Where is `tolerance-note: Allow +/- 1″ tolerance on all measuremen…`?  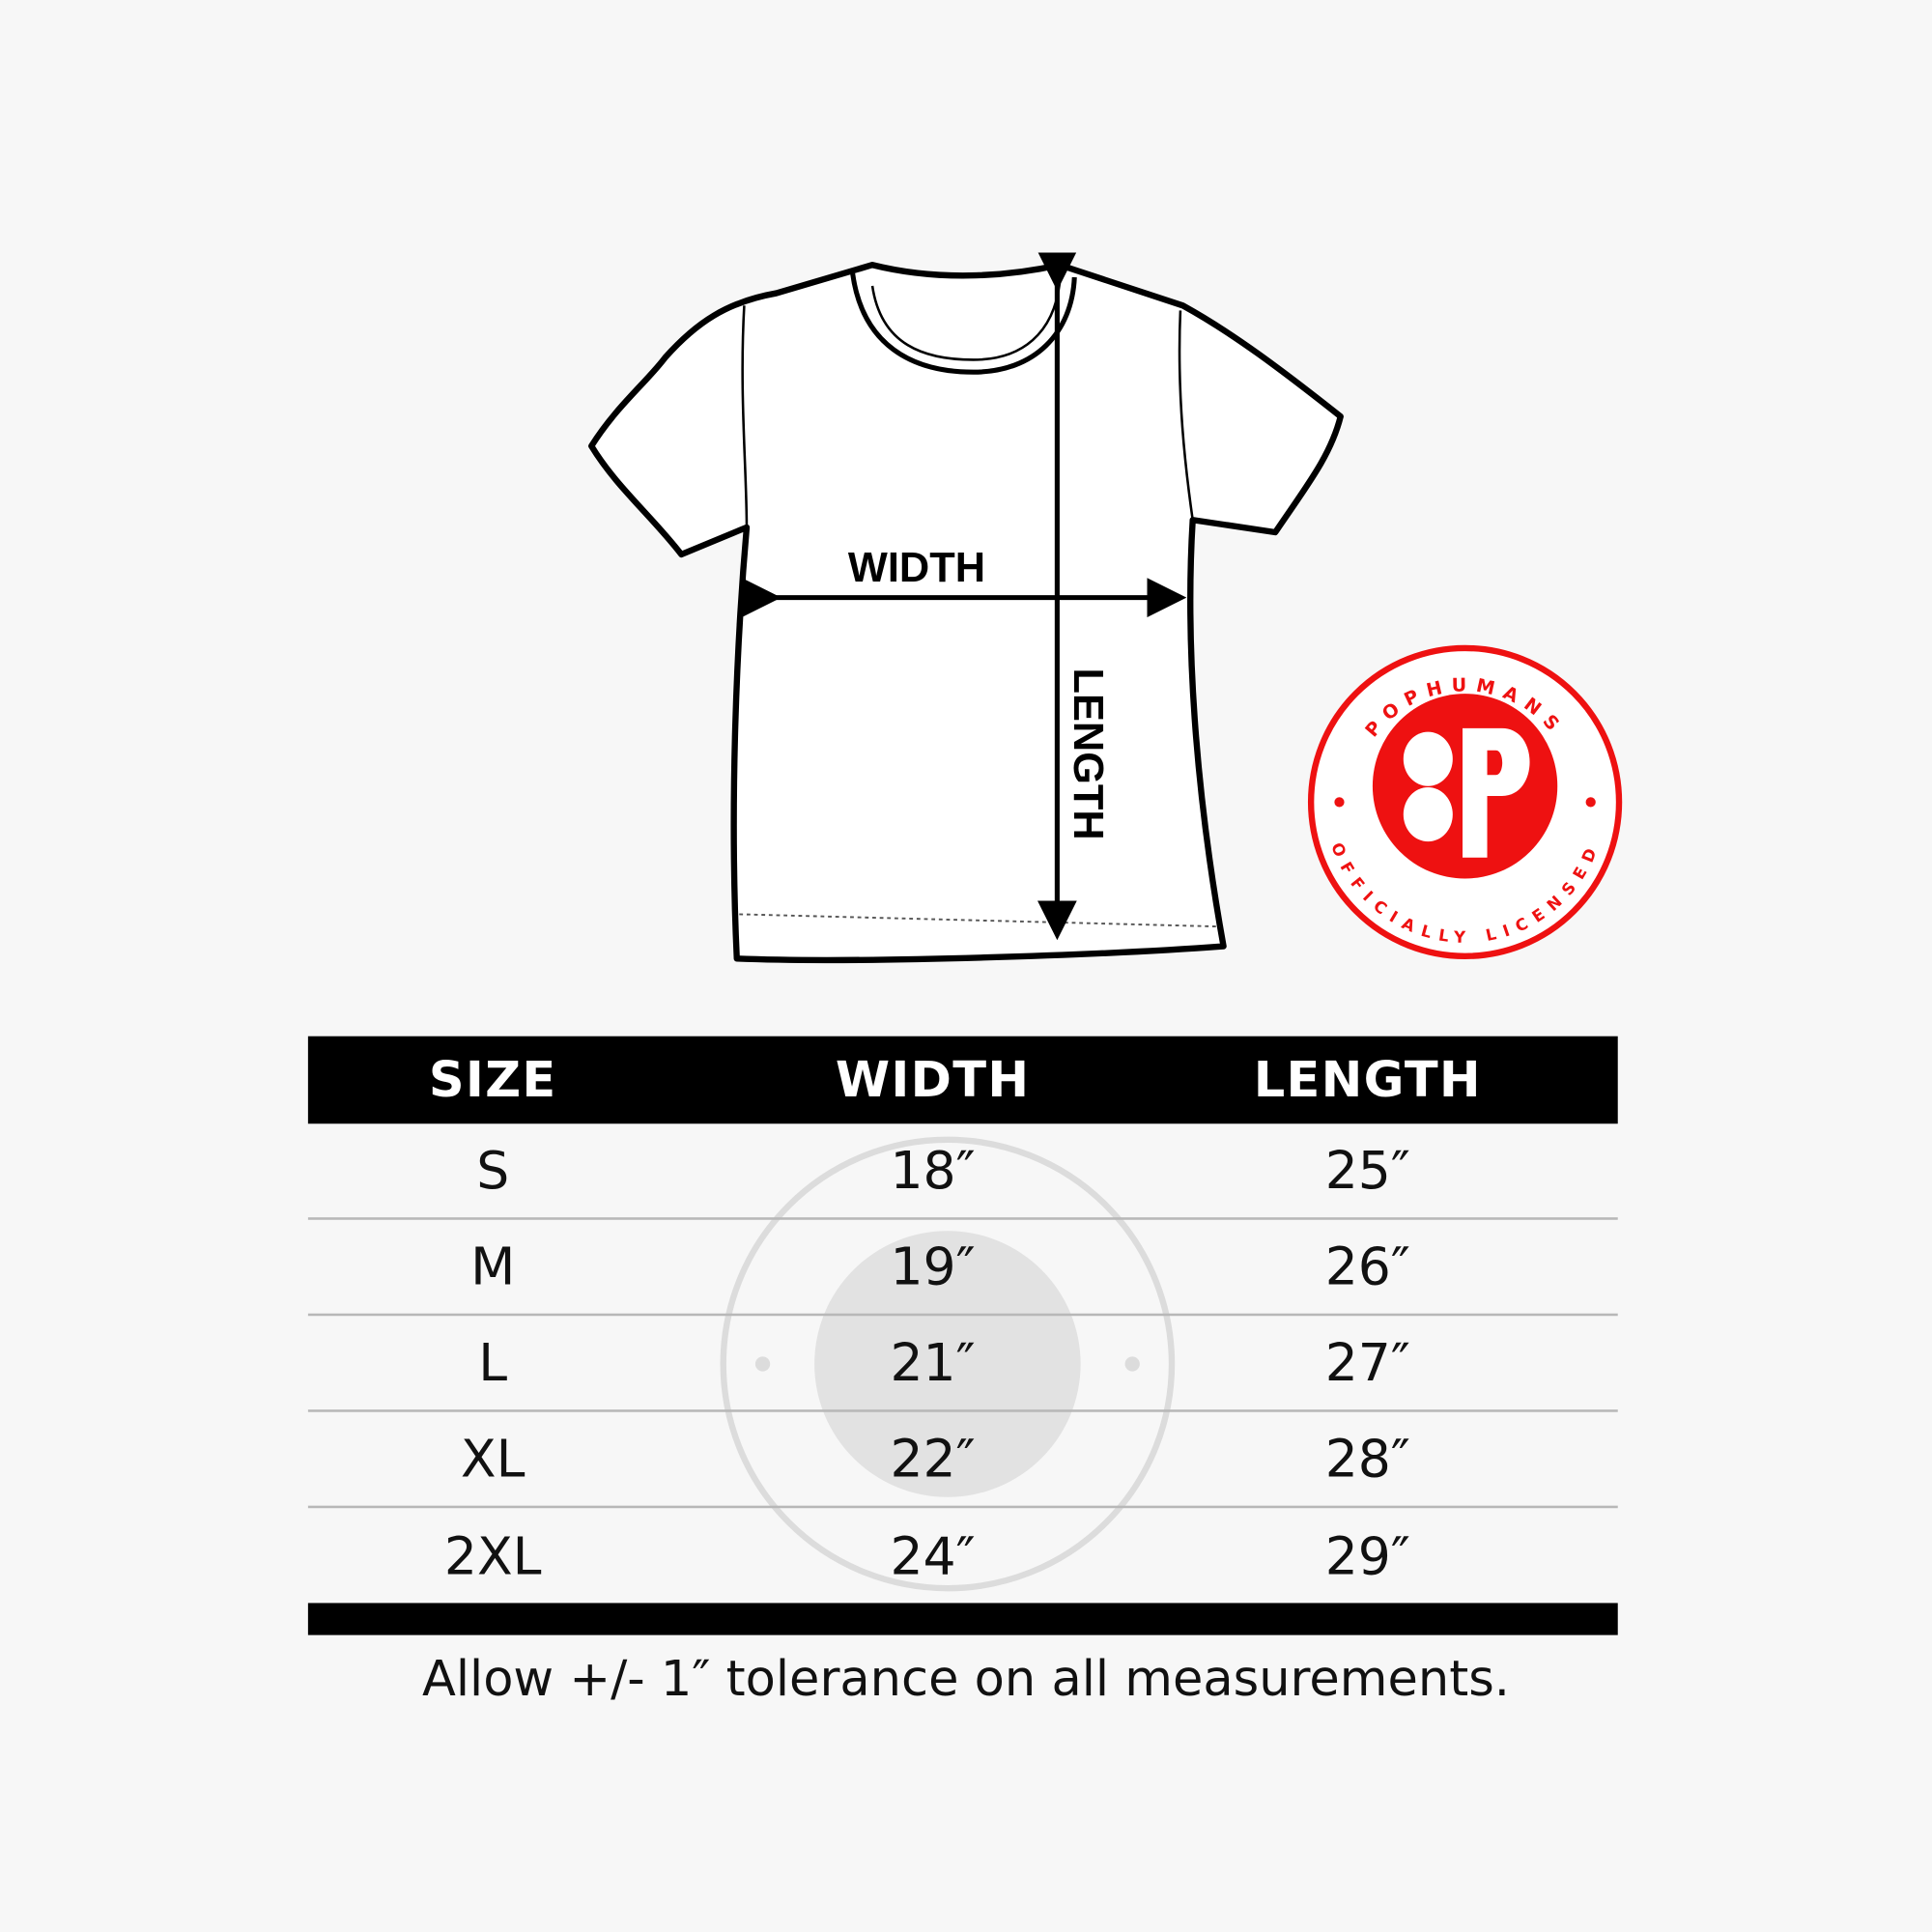
tolerance-note: Allow +/- 1″ tolerance on all measuremen… is located at coordinates (966, 1679).